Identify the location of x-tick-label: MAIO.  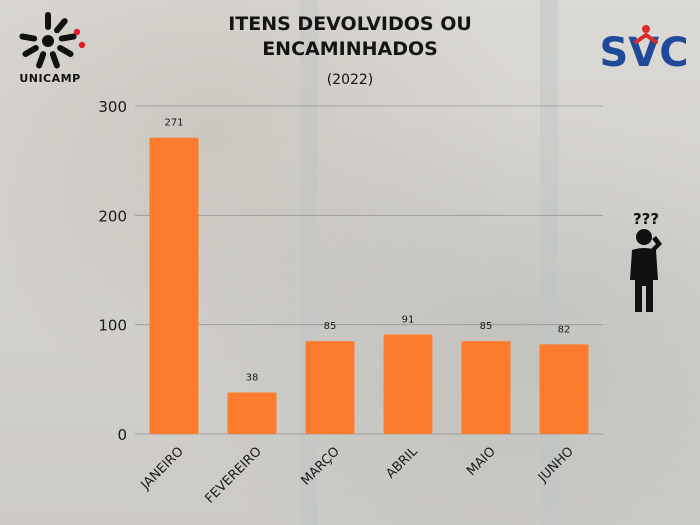
(481, 461).